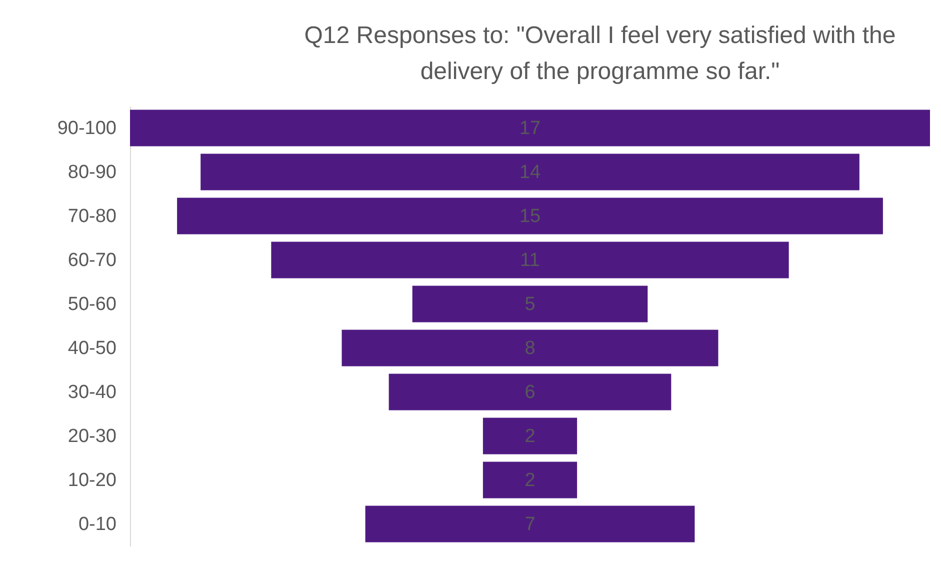 The width and height of the screenshot is (941, 565). I want to click on data-label: 14, so click(530, 172).